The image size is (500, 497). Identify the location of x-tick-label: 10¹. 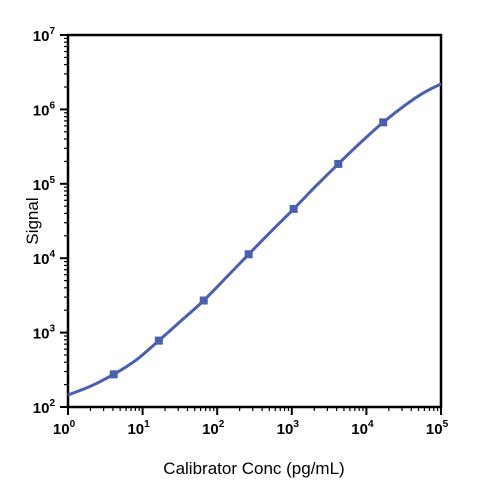
(138, 428).